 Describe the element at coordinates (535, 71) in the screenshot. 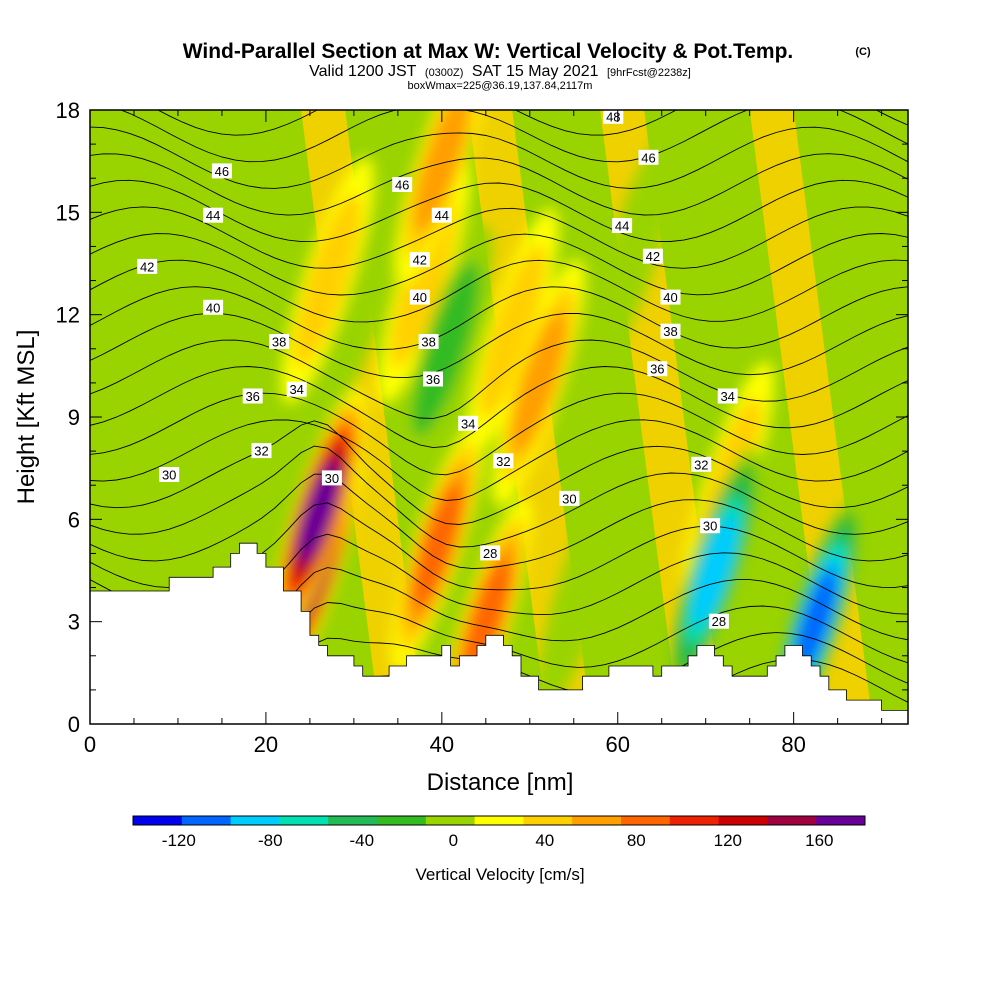

I see `subtitle-date: SAT 15 May 2021` at that location.